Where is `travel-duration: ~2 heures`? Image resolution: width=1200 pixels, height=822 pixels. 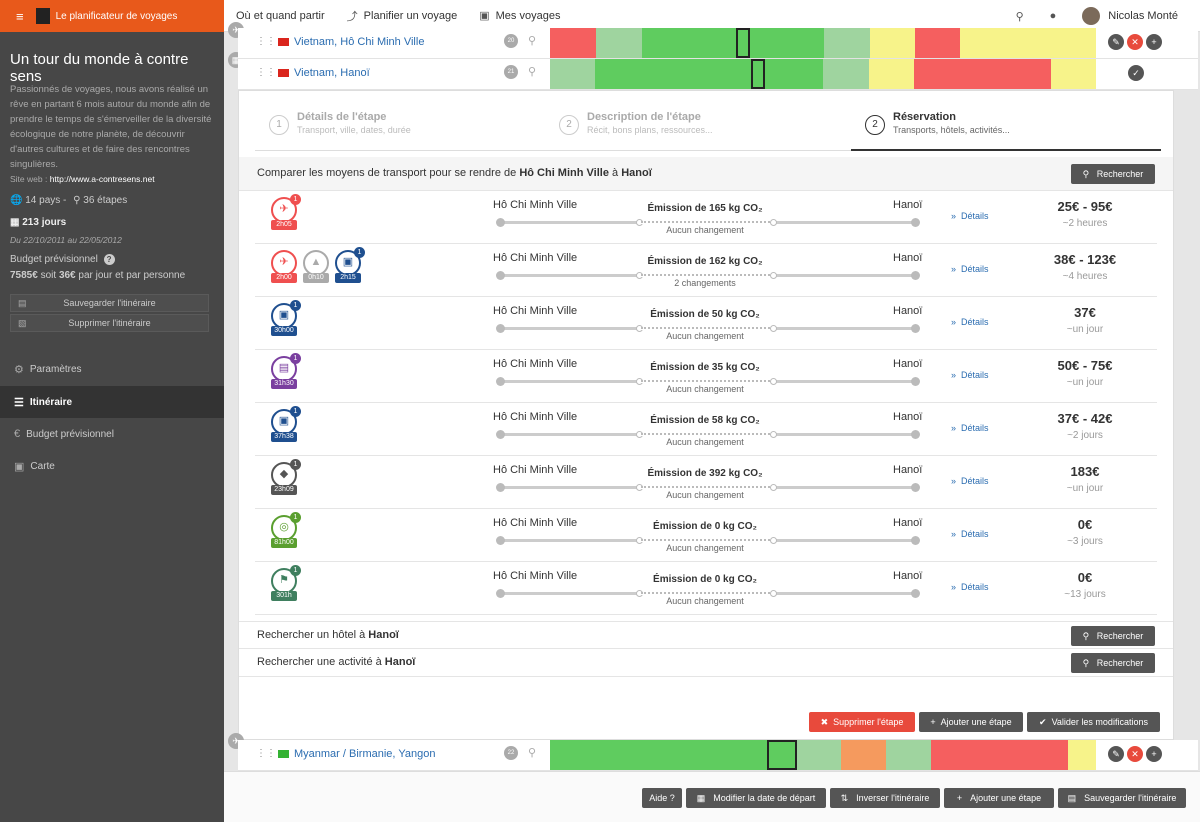
travel-duration: ~2 heures is located at coordinates (1085, 223).